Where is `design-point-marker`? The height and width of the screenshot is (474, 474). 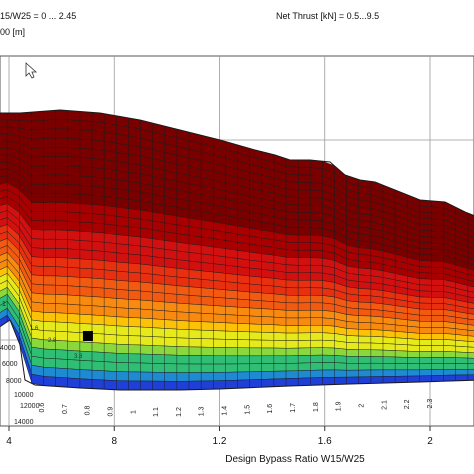 design-point-marker is located at coordinates (87, 336).